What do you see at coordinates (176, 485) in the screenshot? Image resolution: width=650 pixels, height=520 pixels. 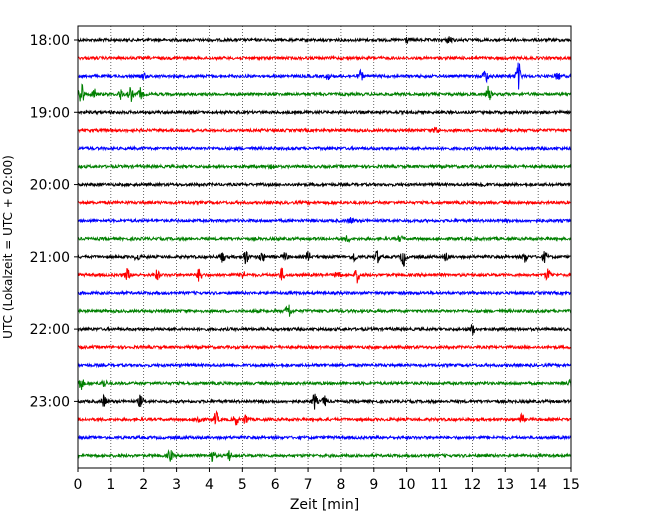 I see `x-tick-label: 3` at bounding box center [176, 485].